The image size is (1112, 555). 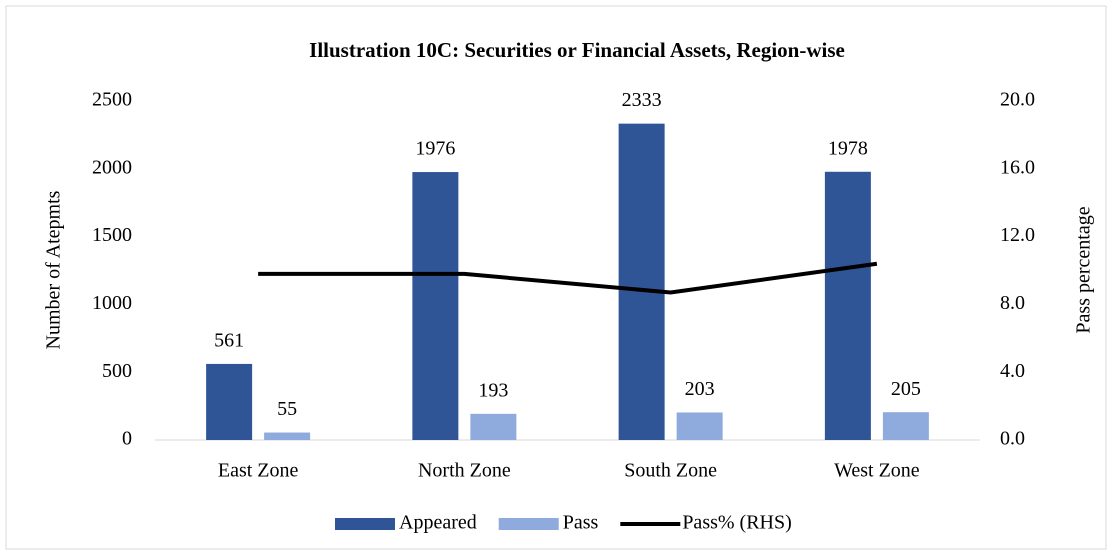 I want to click on y2-tick-label: 0.0, so click(x=1012, y=439).